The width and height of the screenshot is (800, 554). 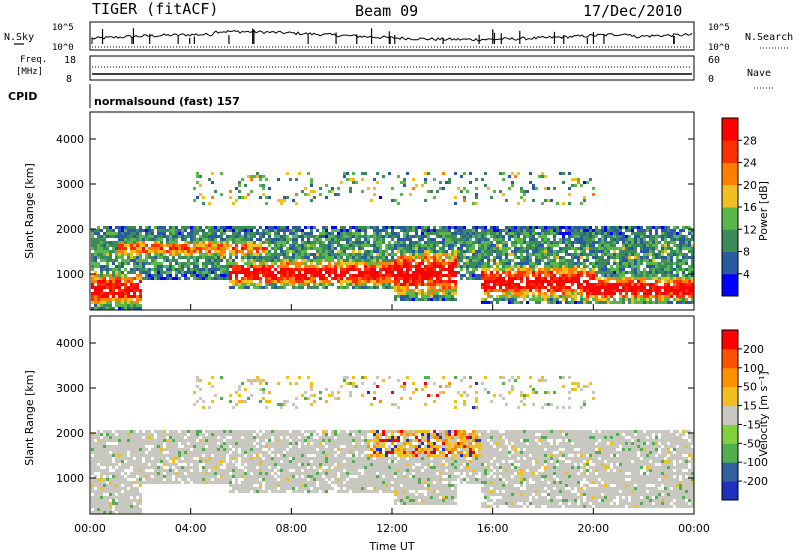 I want to click on nsky-line, so click(x=392, y=36).